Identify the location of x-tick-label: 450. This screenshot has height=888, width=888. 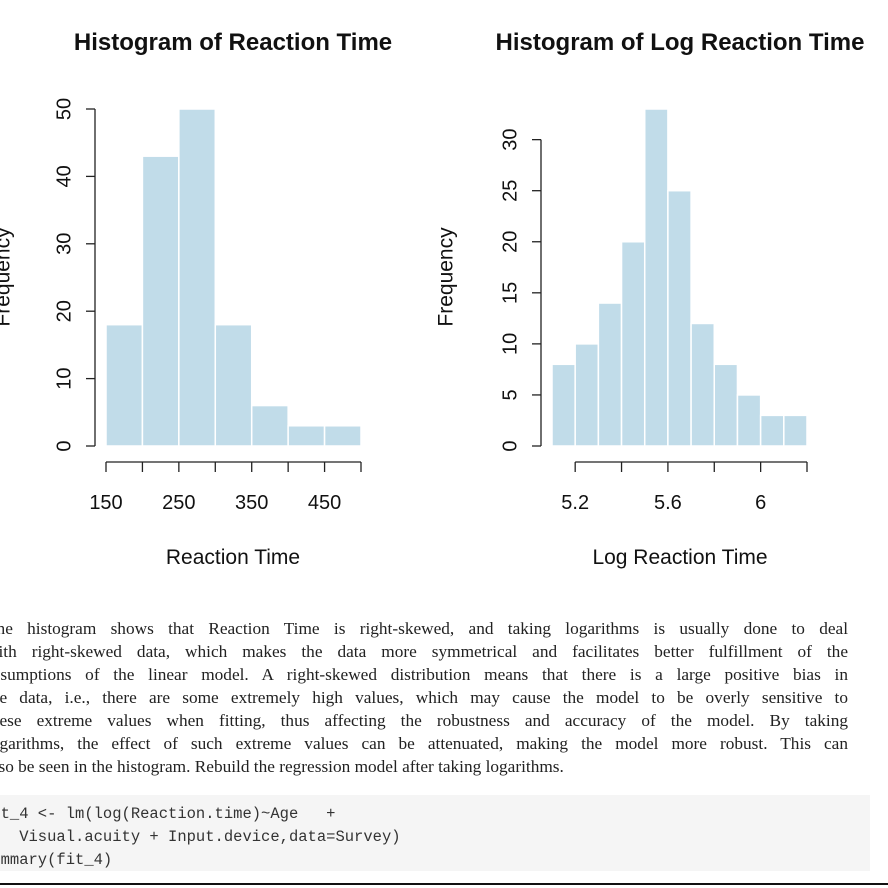
(324, 503).